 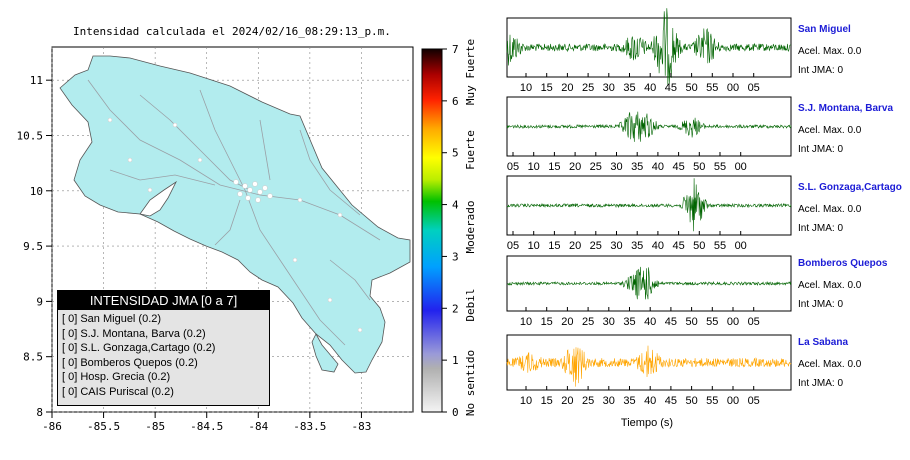 What do you see at coordinates (139, 348) in the screenshot?
I see `legend-item: [ 0] S.L. Gonzaga,Cartago (0.2)` at bounding box center [139, 348].